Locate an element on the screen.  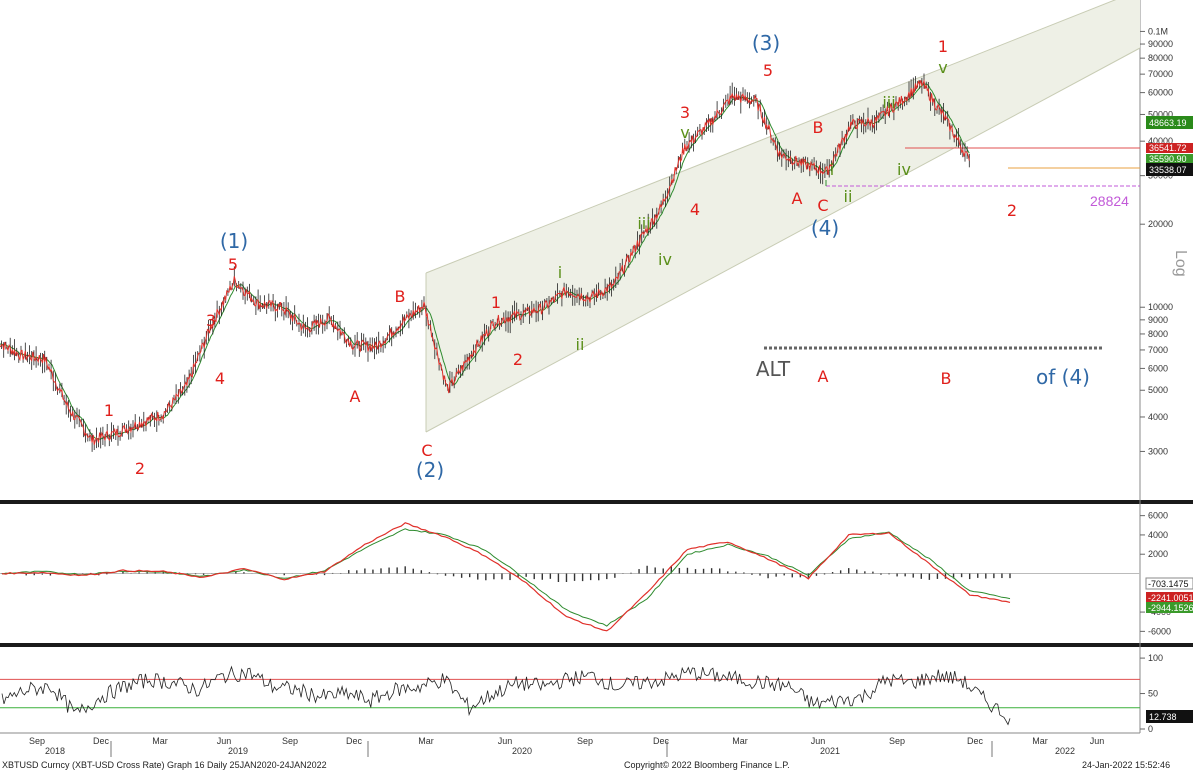
rsi-line is located at coordinates (506, 695).